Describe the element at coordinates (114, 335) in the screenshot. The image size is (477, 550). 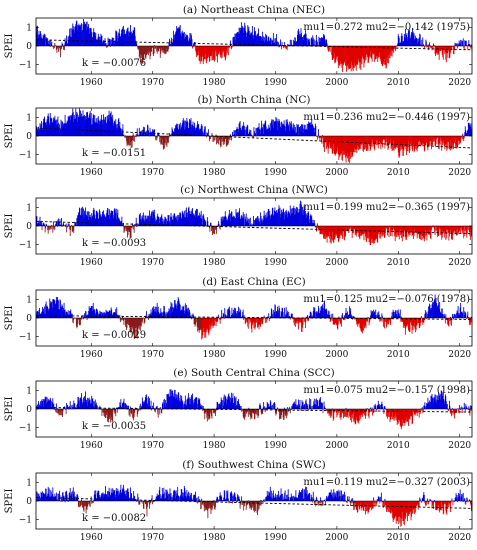
I see `trend-k-label: k = −0.0029` at that location.